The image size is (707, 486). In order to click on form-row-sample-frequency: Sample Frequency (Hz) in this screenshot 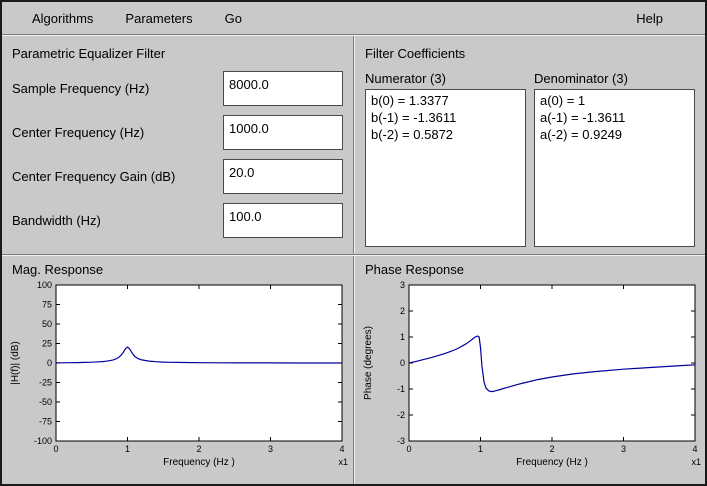, I will do `click(177, 88)`.